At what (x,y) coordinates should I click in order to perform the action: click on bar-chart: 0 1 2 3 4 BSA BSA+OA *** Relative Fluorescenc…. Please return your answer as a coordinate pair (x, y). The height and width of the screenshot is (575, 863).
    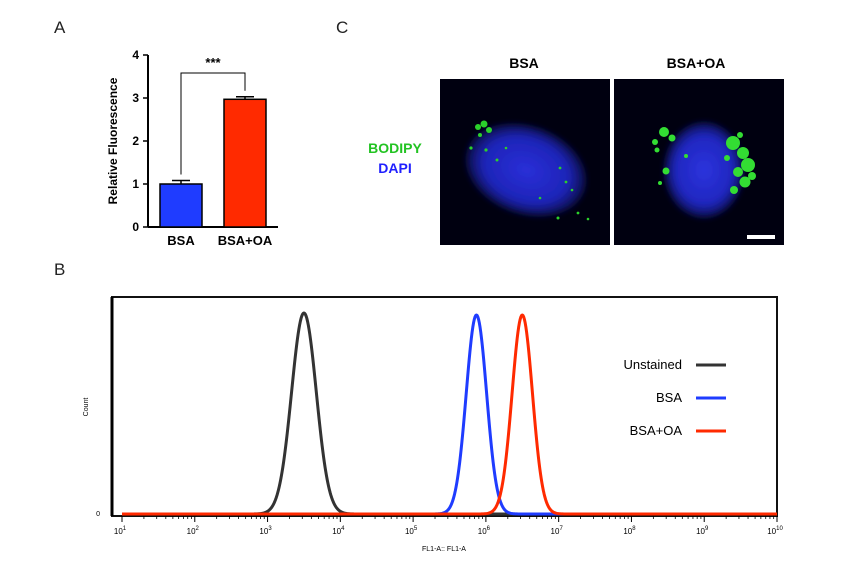
    Looking at the image, I should click on (192, 148).